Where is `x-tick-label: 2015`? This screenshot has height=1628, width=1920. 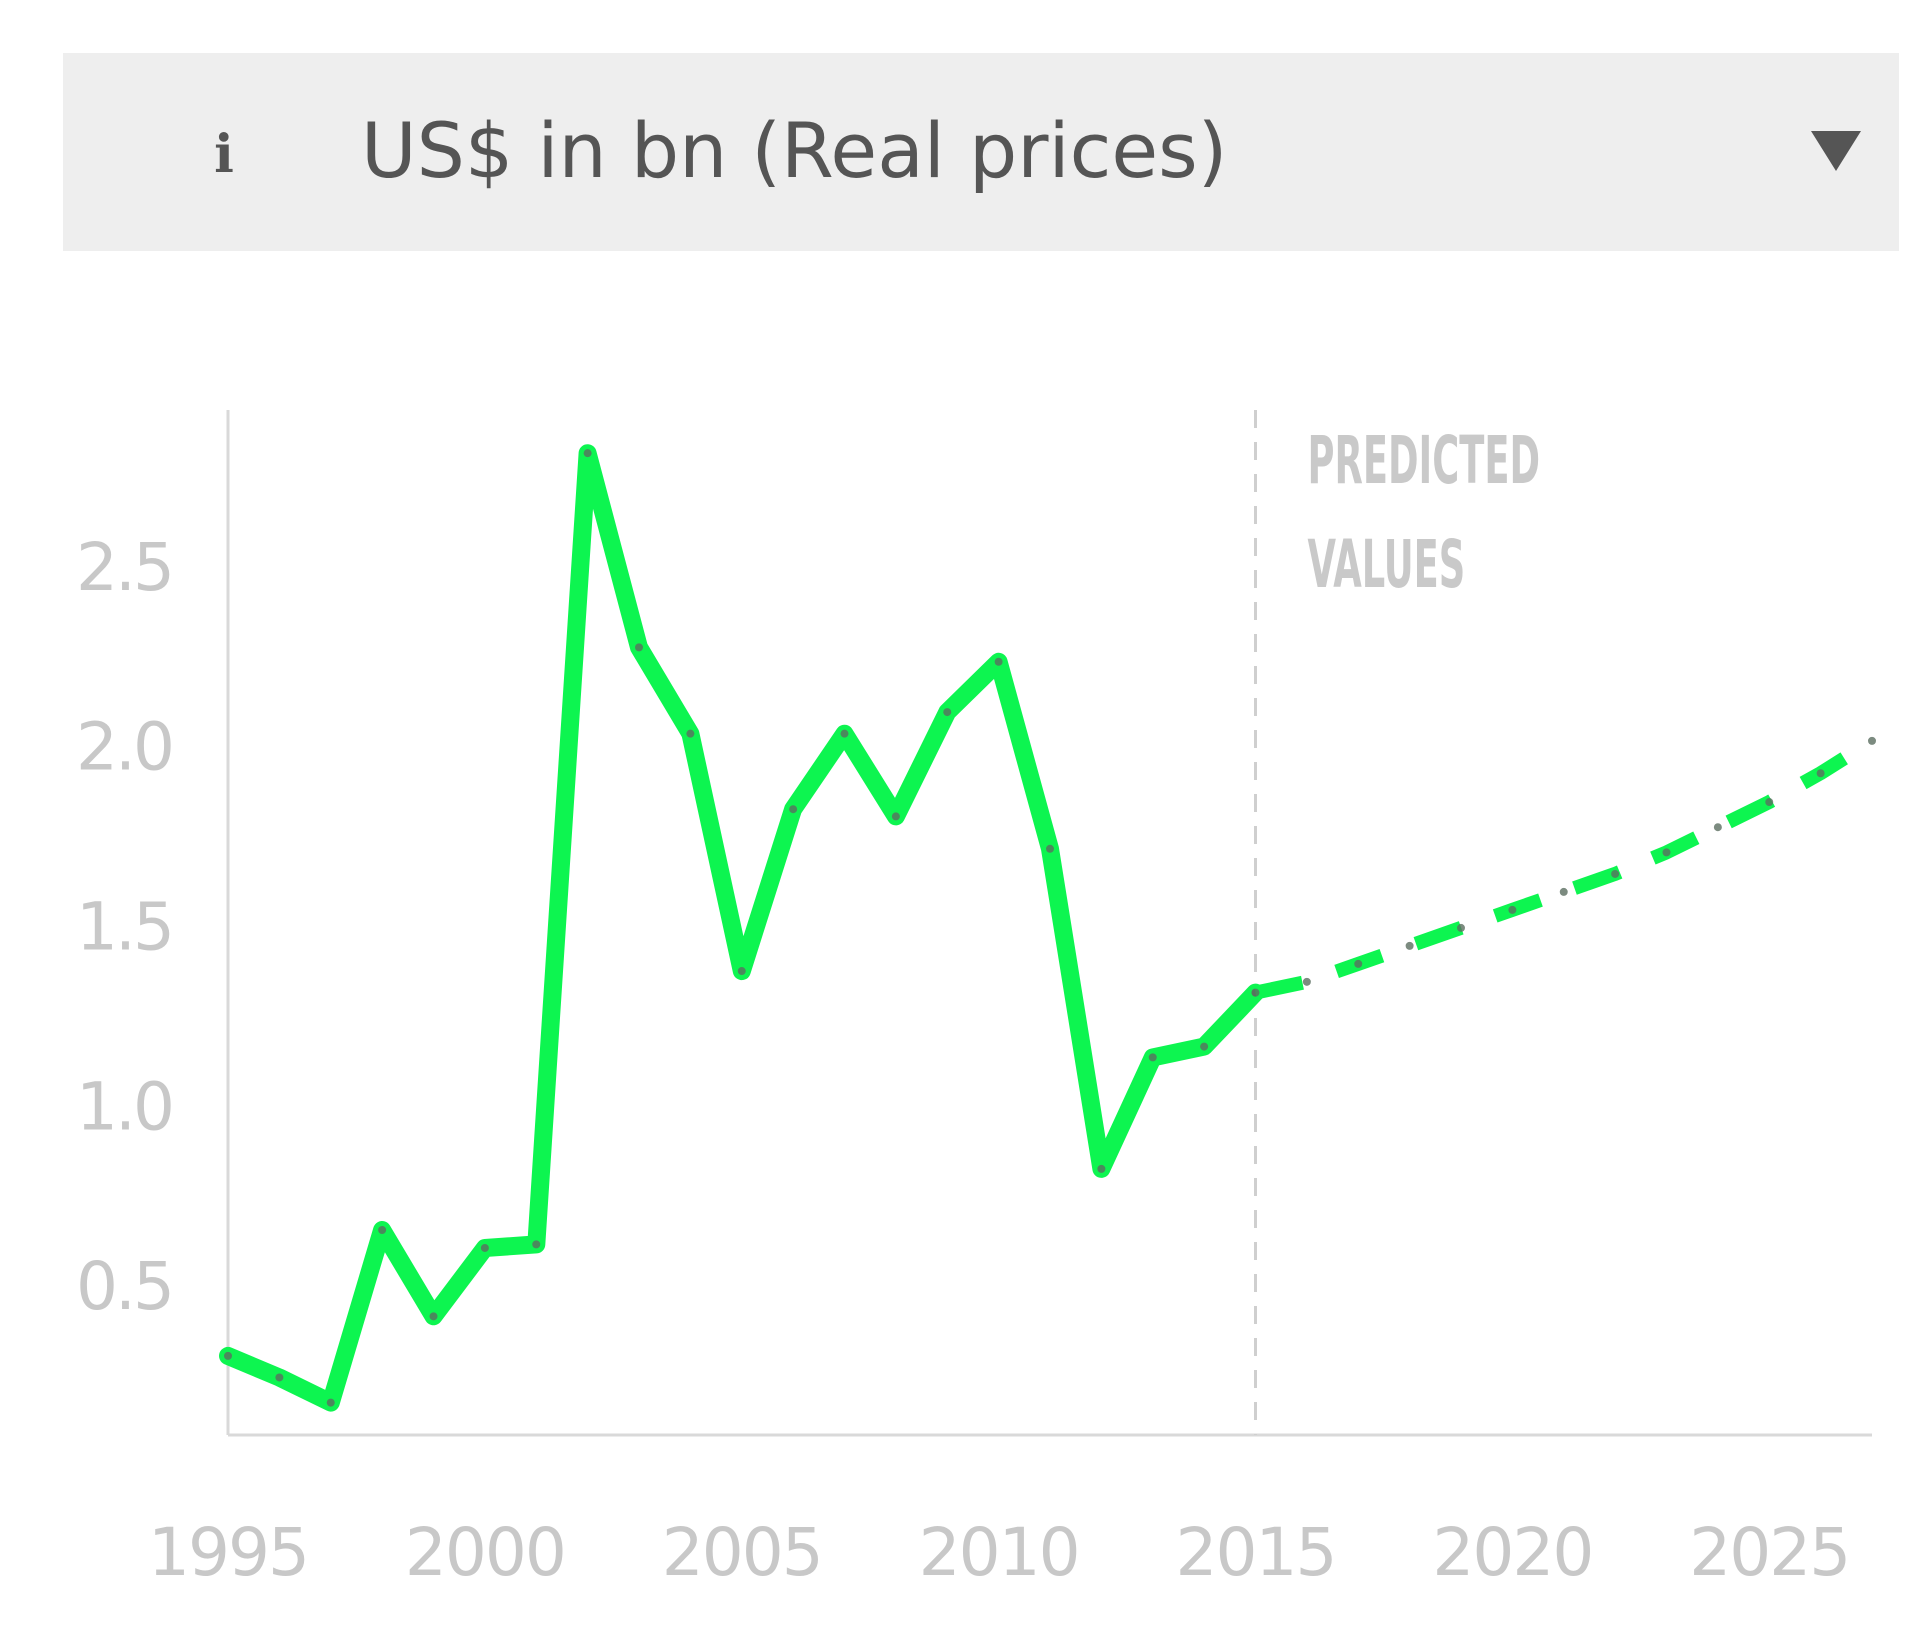
x-tick-label: 2015 is located at coordinates (1256, 1552).